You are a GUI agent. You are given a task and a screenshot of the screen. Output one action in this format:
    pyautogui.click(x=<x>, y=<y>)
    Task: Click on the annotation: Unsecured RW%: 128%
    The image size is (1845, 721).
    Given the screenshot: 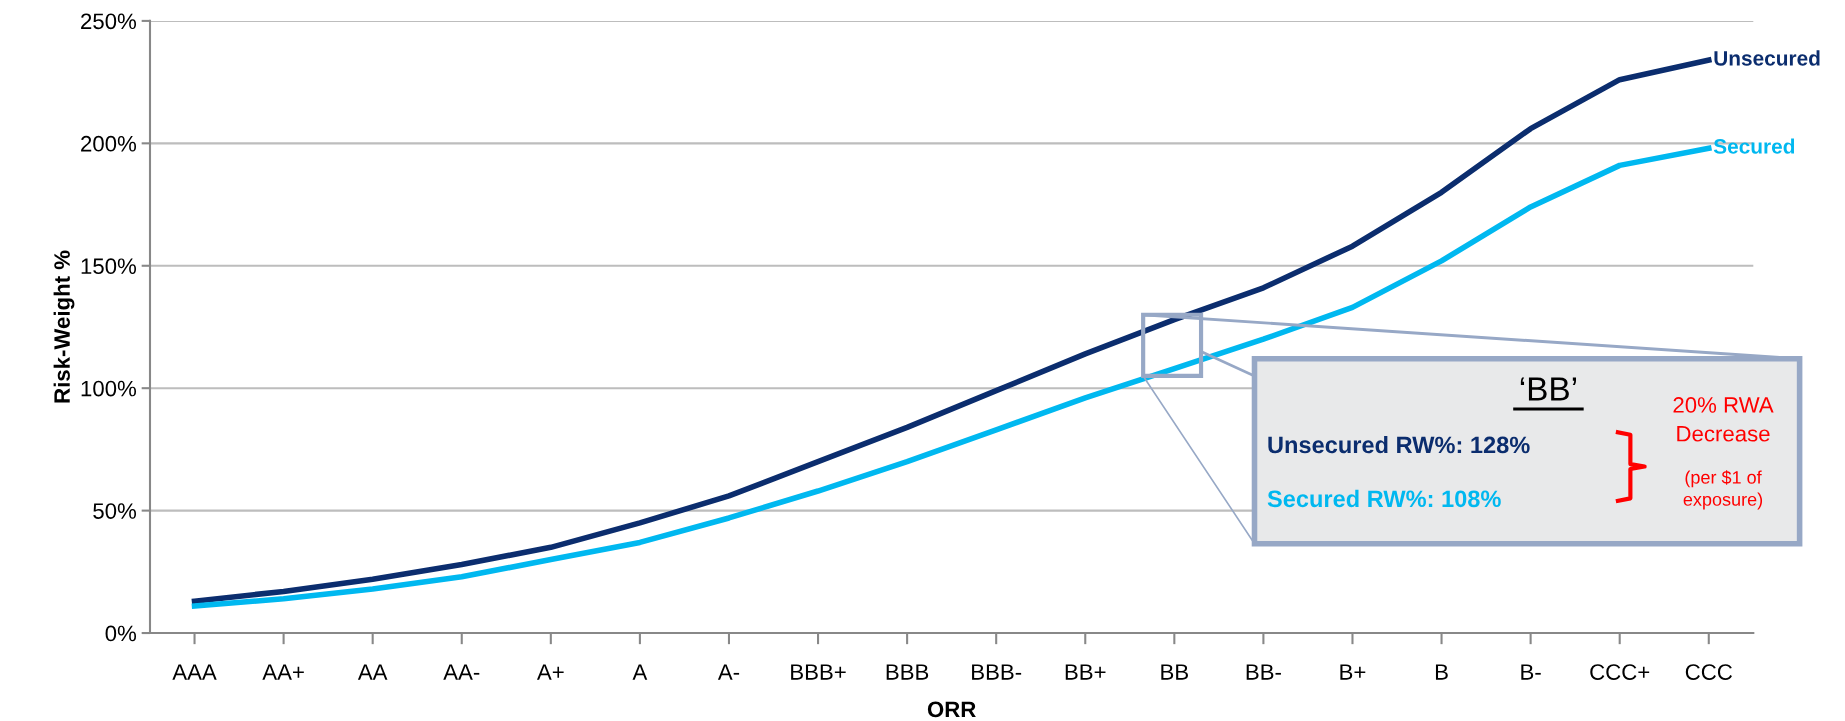 What is the action you would take?
    pyautogui.click(x=1399, y=444)
    